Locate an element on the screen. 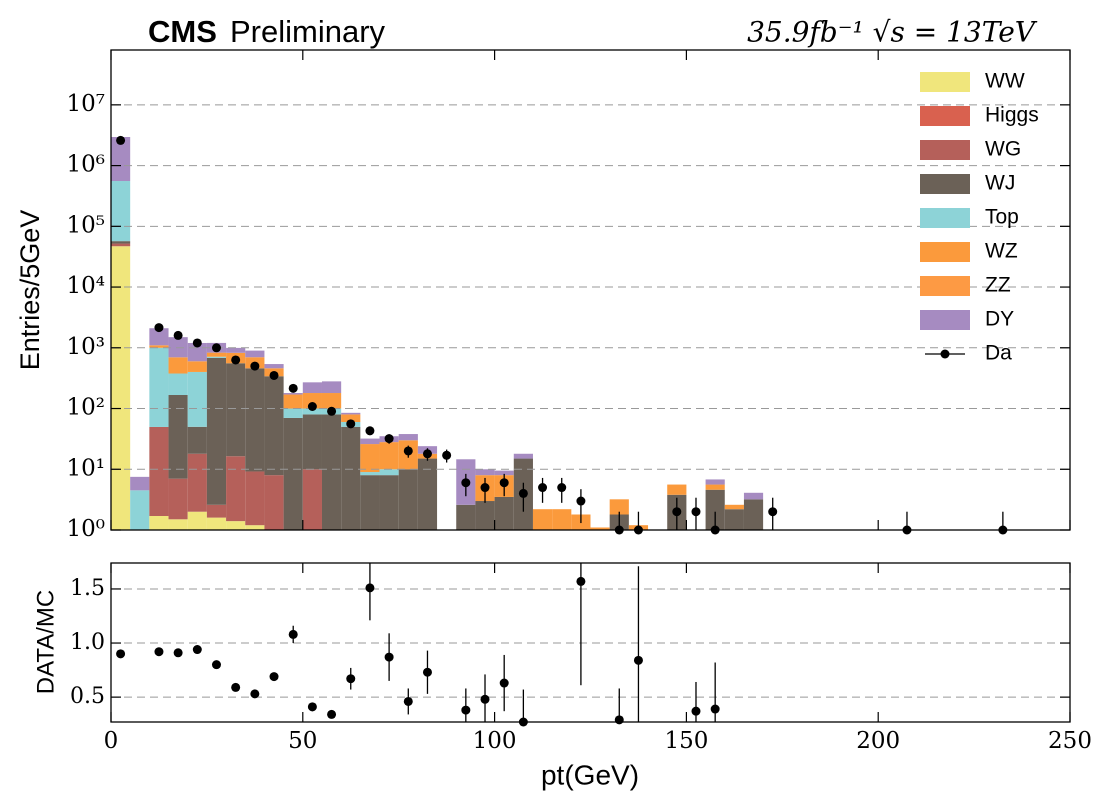 This screenshot has width=1100, height=800. legend-label: Top is located at coordinates (1002, 217).